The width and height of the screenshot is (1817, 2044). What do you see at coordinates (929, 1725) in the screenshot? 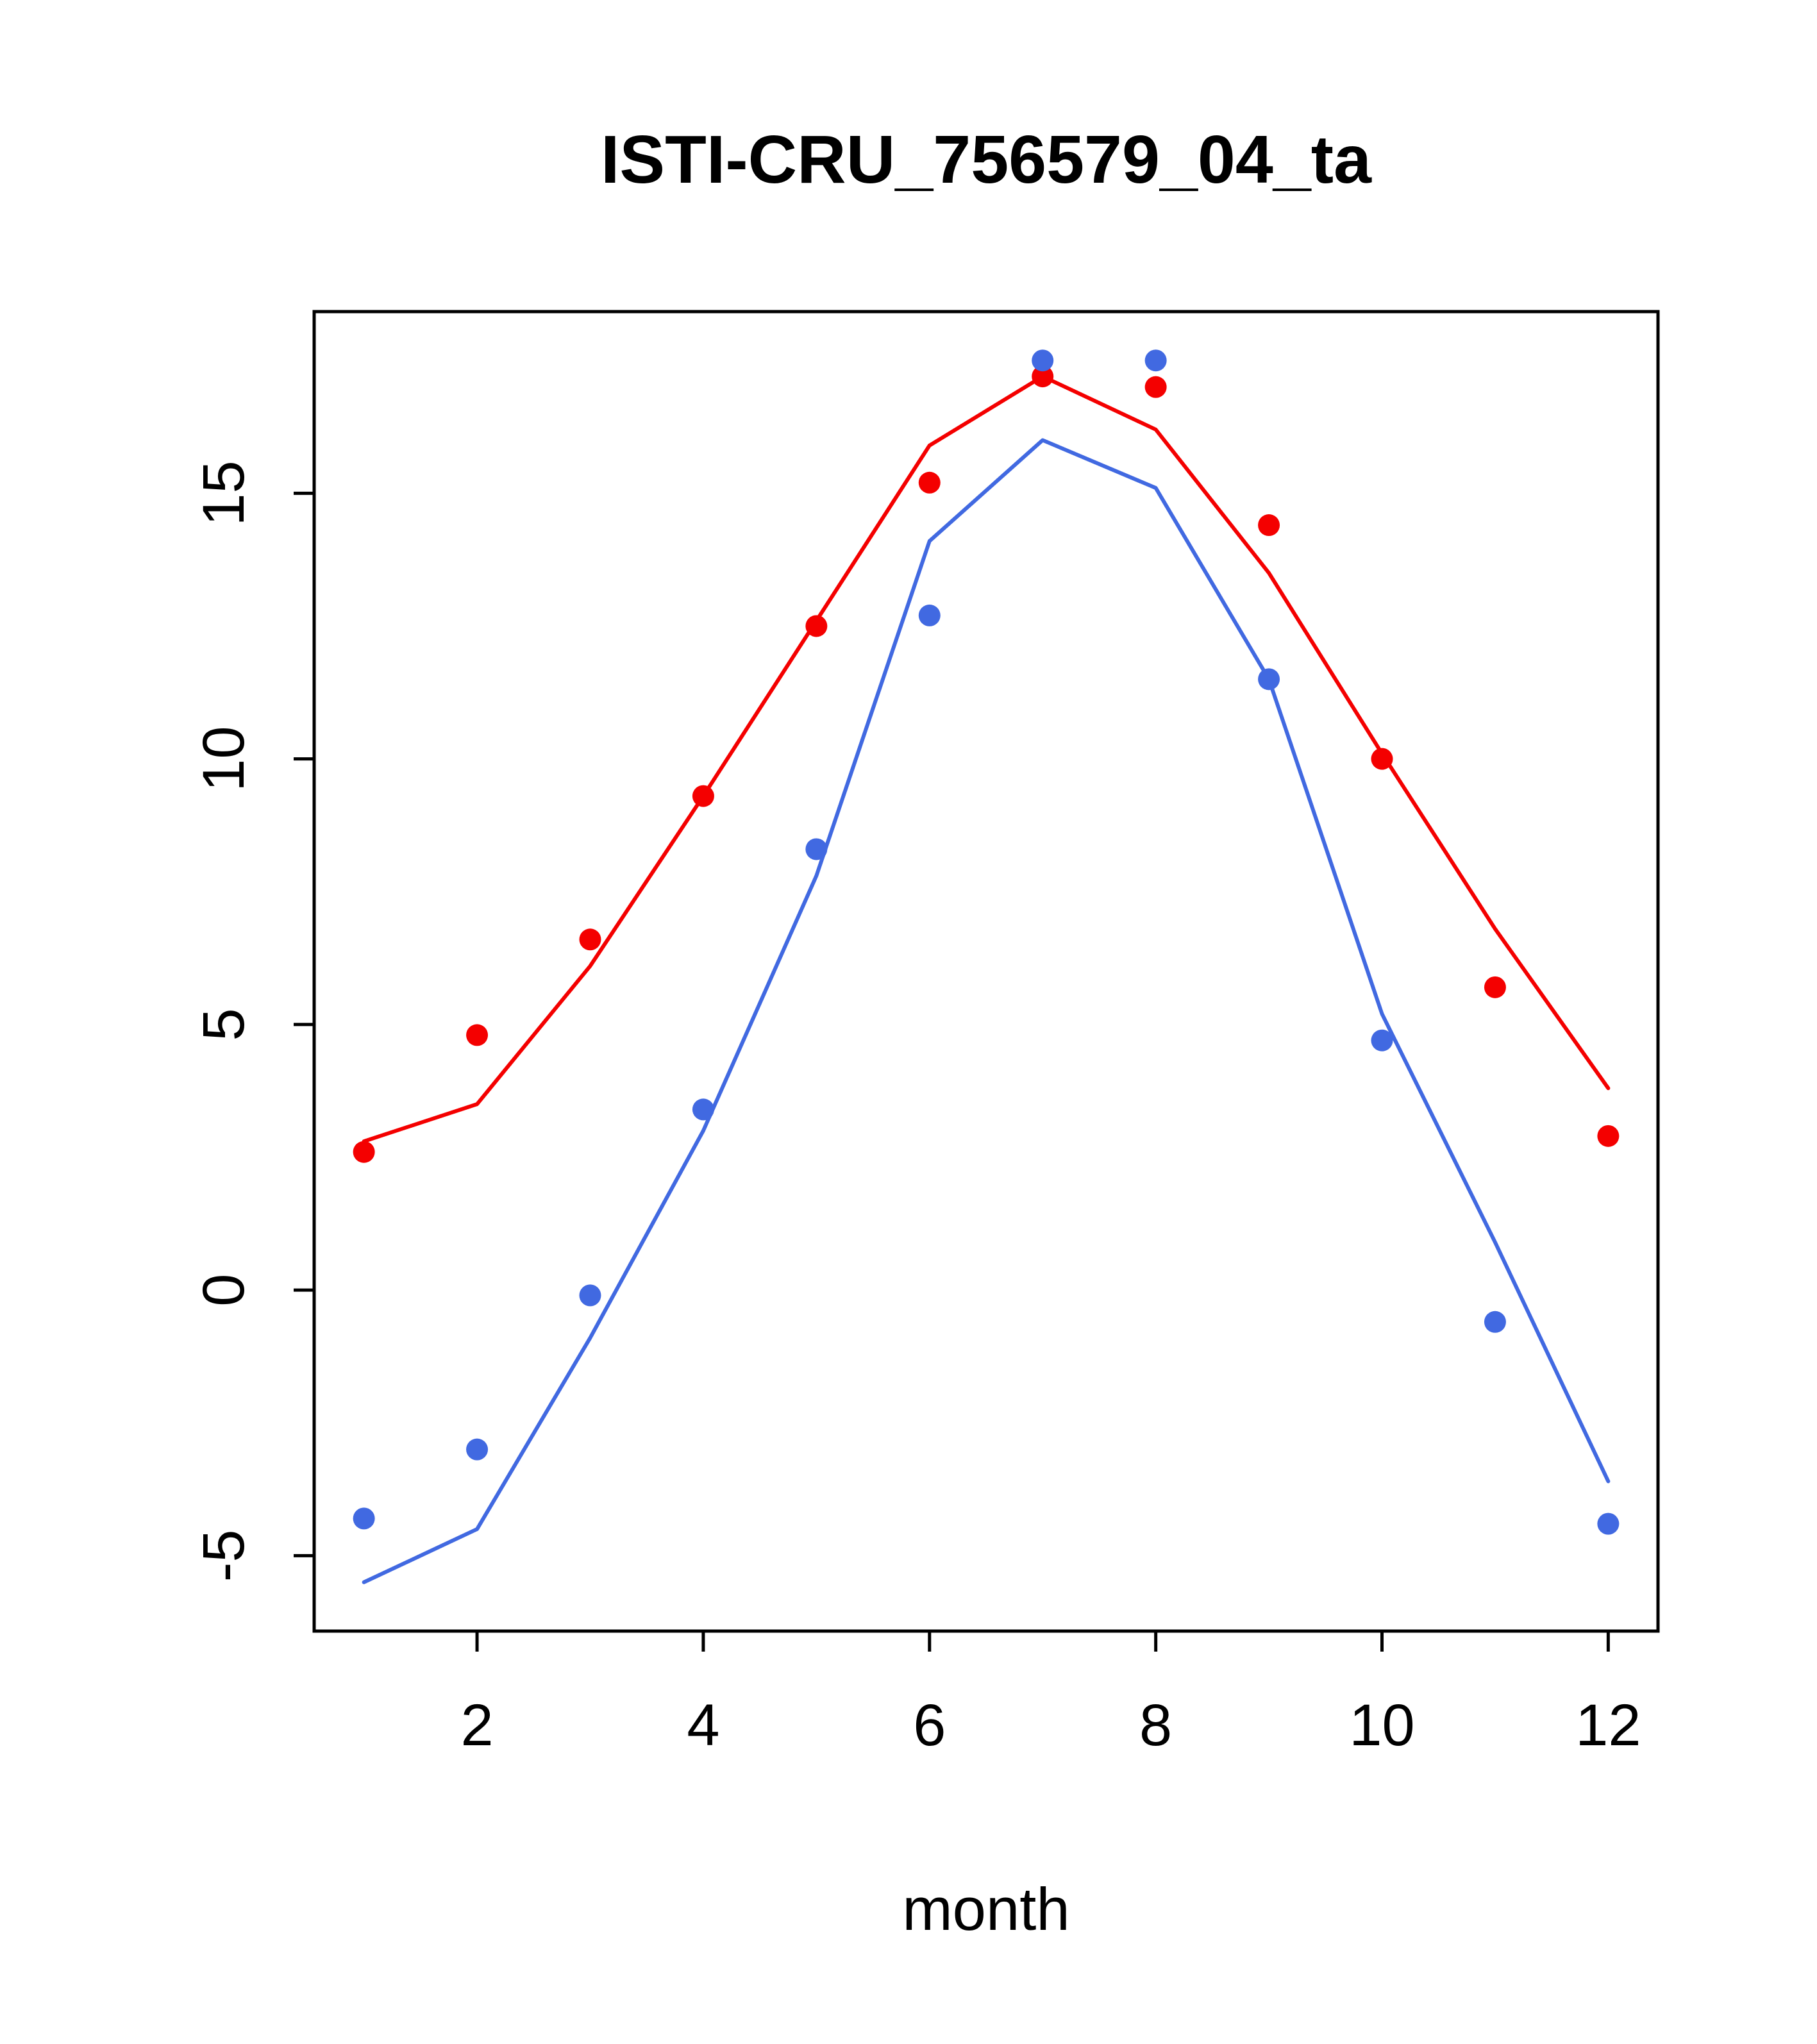
I see `x-tick-label: 6` at bounding box center [929, 1725].